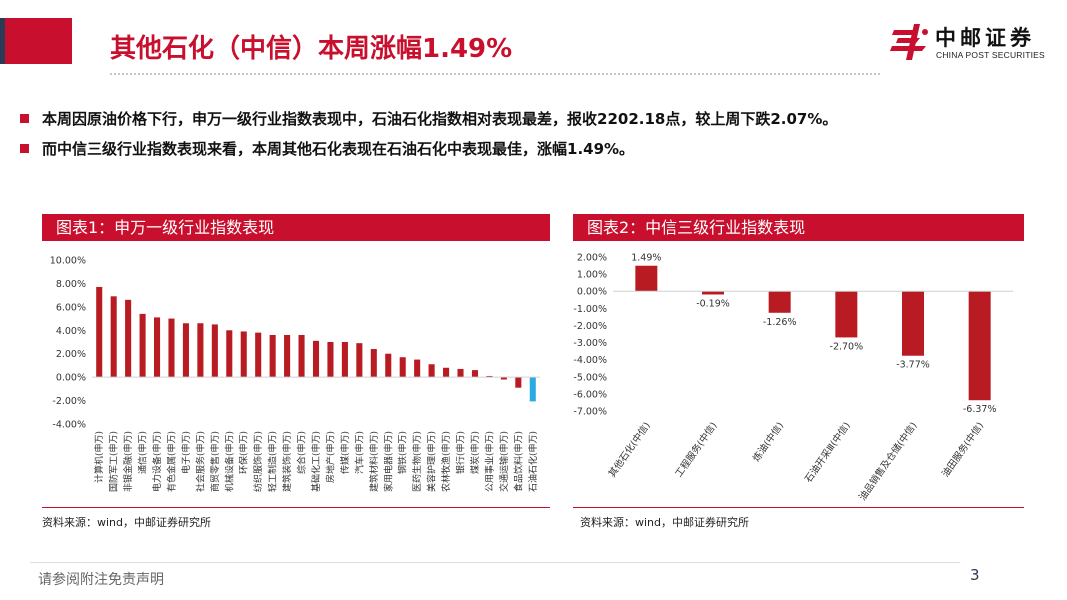  What do you see at coordinates (495, 562) in the screenshot?
I see `footer-divider` at bounding box center [495, 562].